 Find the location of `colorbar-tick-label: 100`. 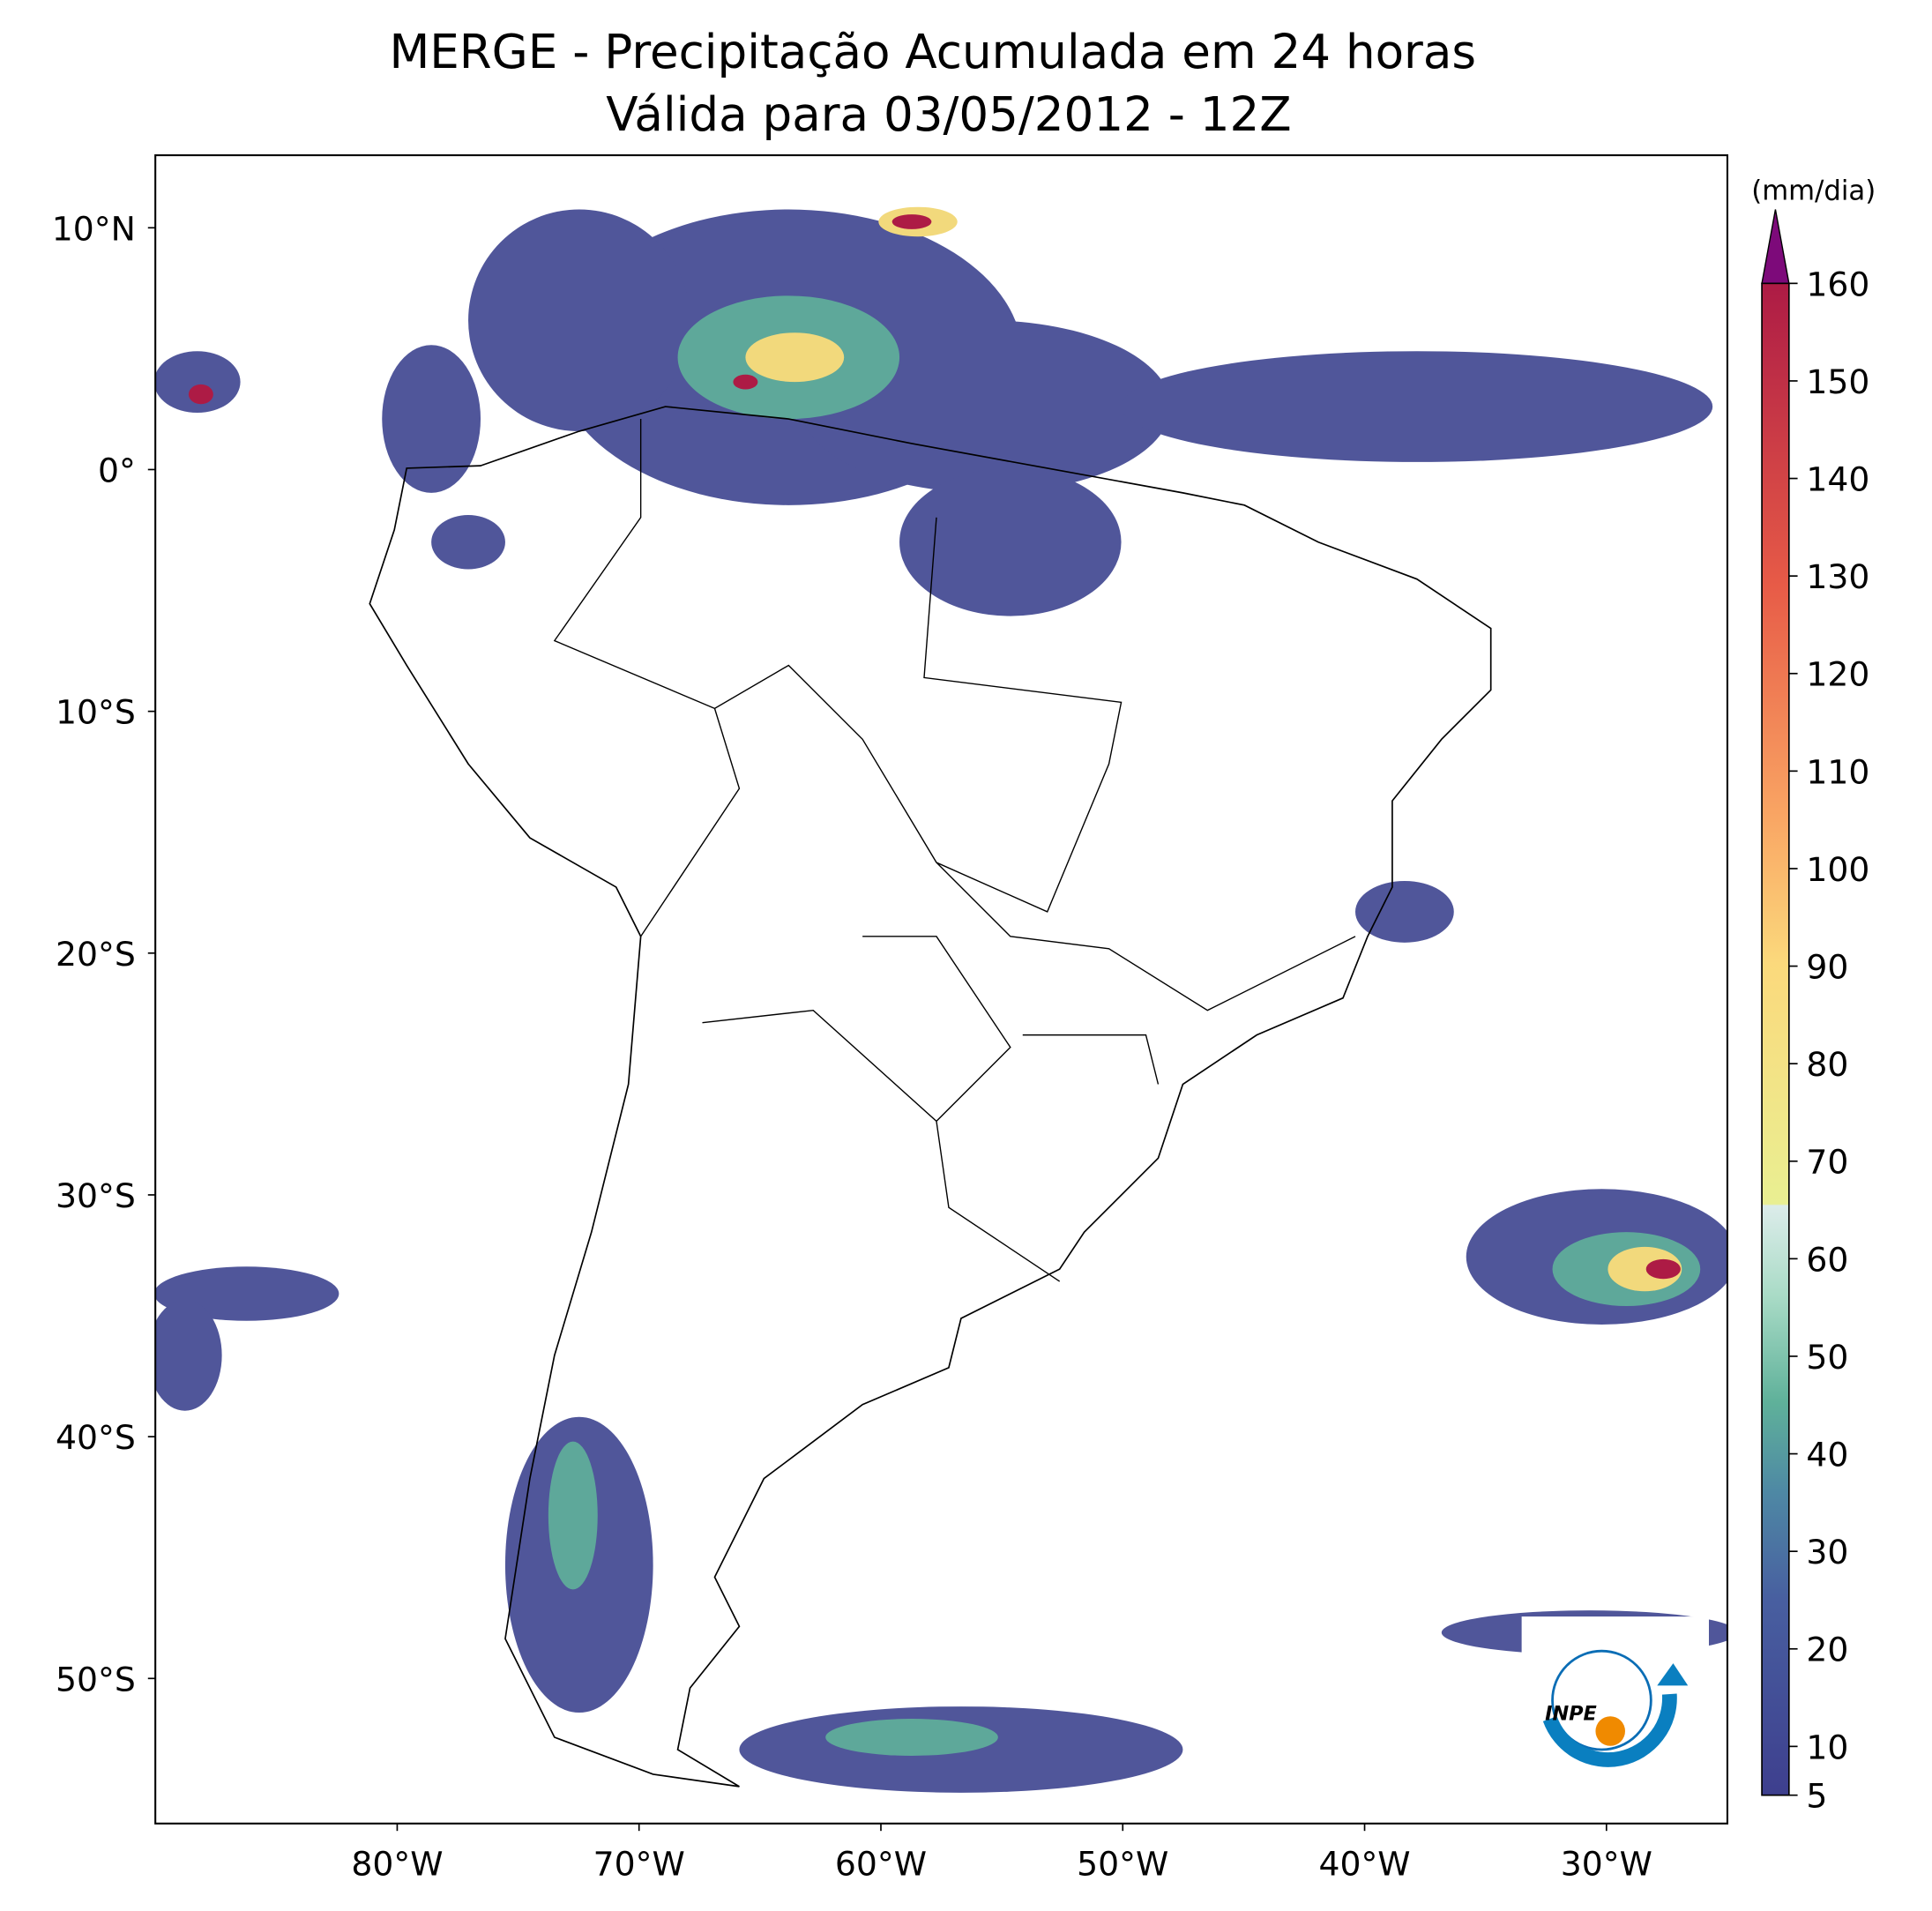

colorbar-tick-label: 100 is located at coordinates (1837, 870).